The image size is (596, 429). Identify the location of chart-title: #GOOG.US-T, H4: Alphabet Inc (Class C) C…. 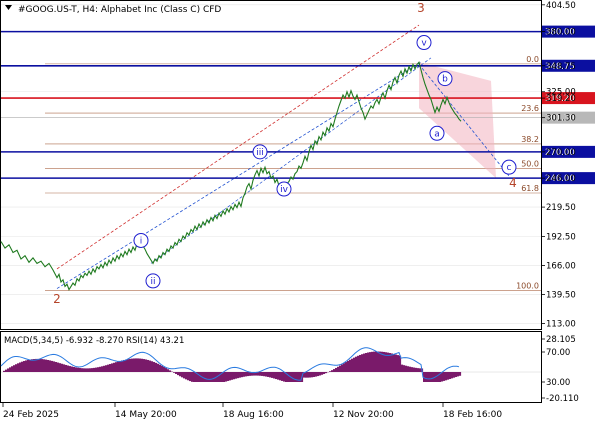
(119, 10).